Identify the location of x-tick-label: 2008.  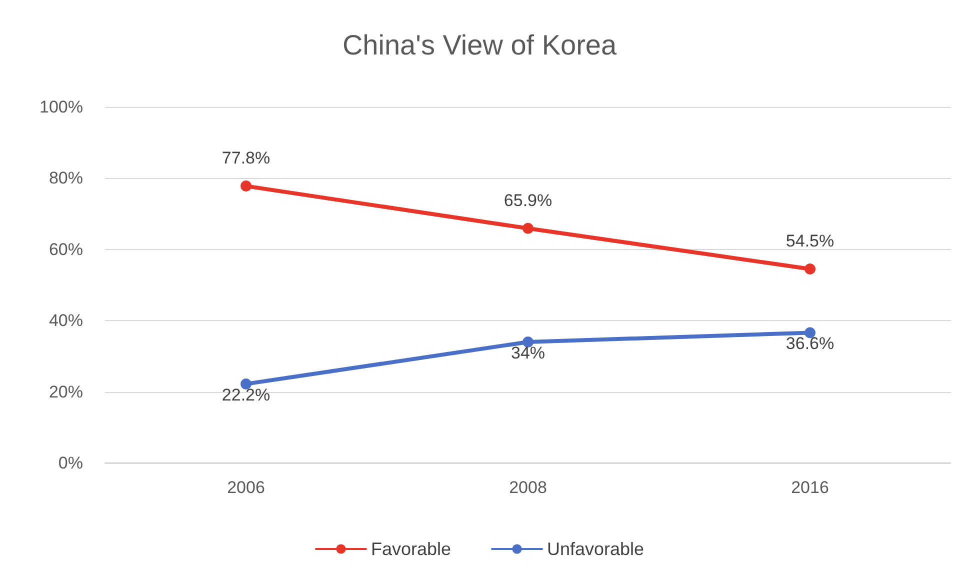
(528, 487).